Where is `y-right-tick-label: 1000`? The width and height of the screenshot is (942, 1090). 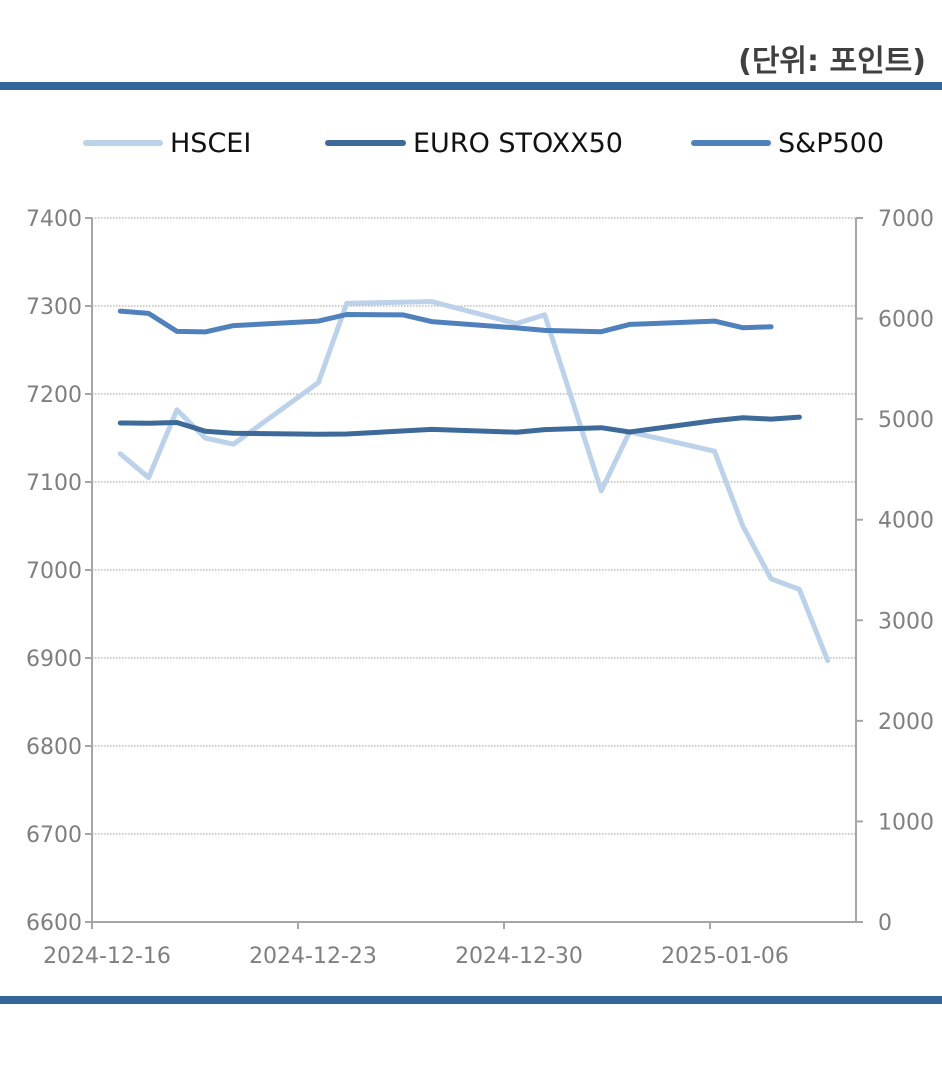
y-right-tick-label: 1000 is located at coordinates (906, 822).